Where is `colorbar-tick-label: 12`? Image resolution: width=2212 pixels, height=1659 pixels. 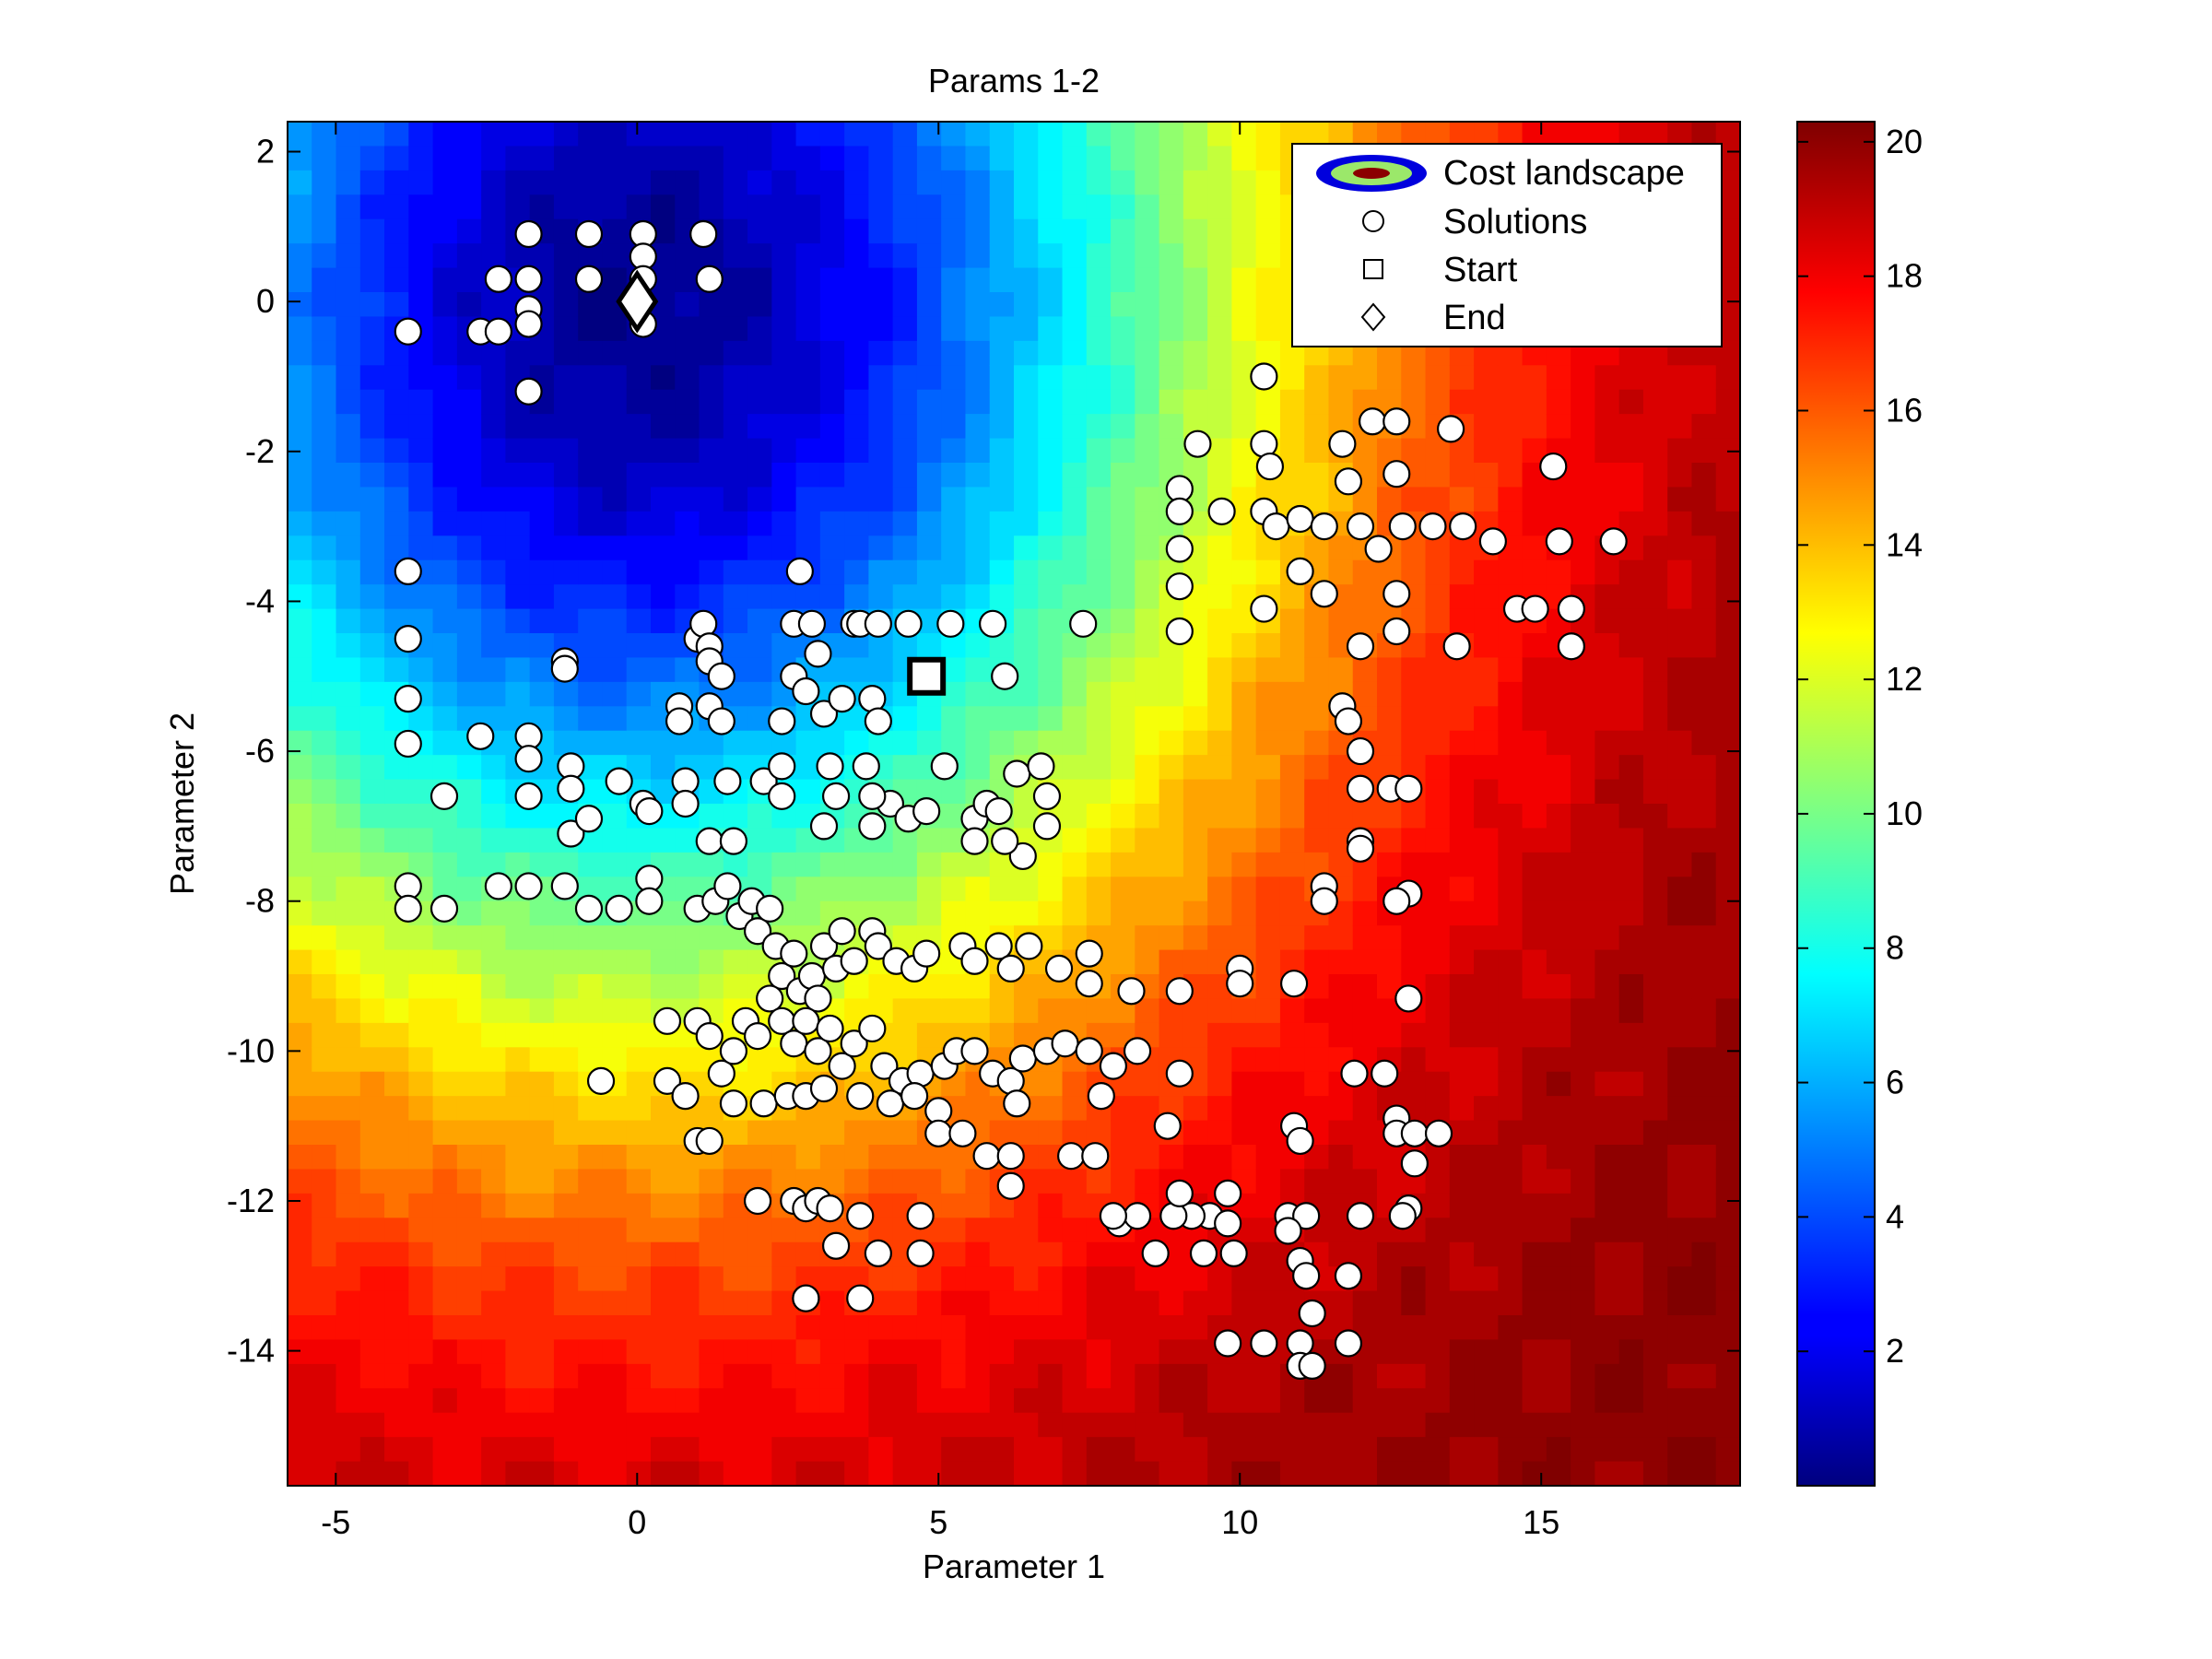 colorbar-tick-label: 12 is located at coordinates (1904, 679).